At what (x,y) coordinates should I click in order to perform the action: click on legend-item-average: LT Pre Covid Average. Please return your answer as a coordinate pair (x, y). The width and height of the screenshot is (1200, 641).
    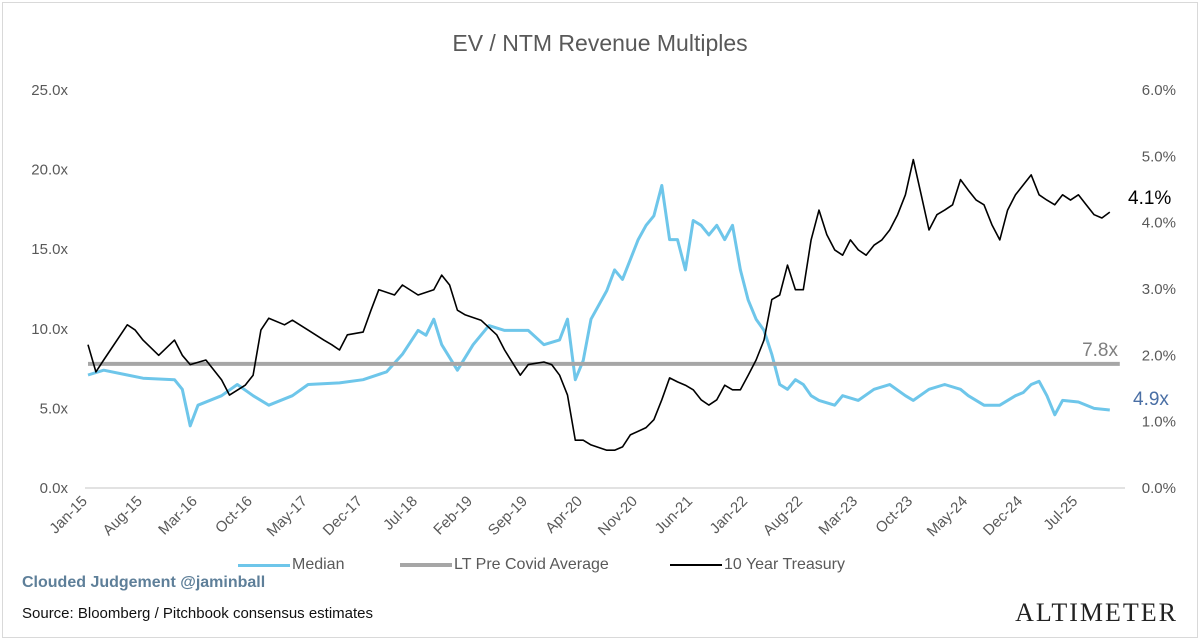
    Looking at the image, I should click on (504, 565).